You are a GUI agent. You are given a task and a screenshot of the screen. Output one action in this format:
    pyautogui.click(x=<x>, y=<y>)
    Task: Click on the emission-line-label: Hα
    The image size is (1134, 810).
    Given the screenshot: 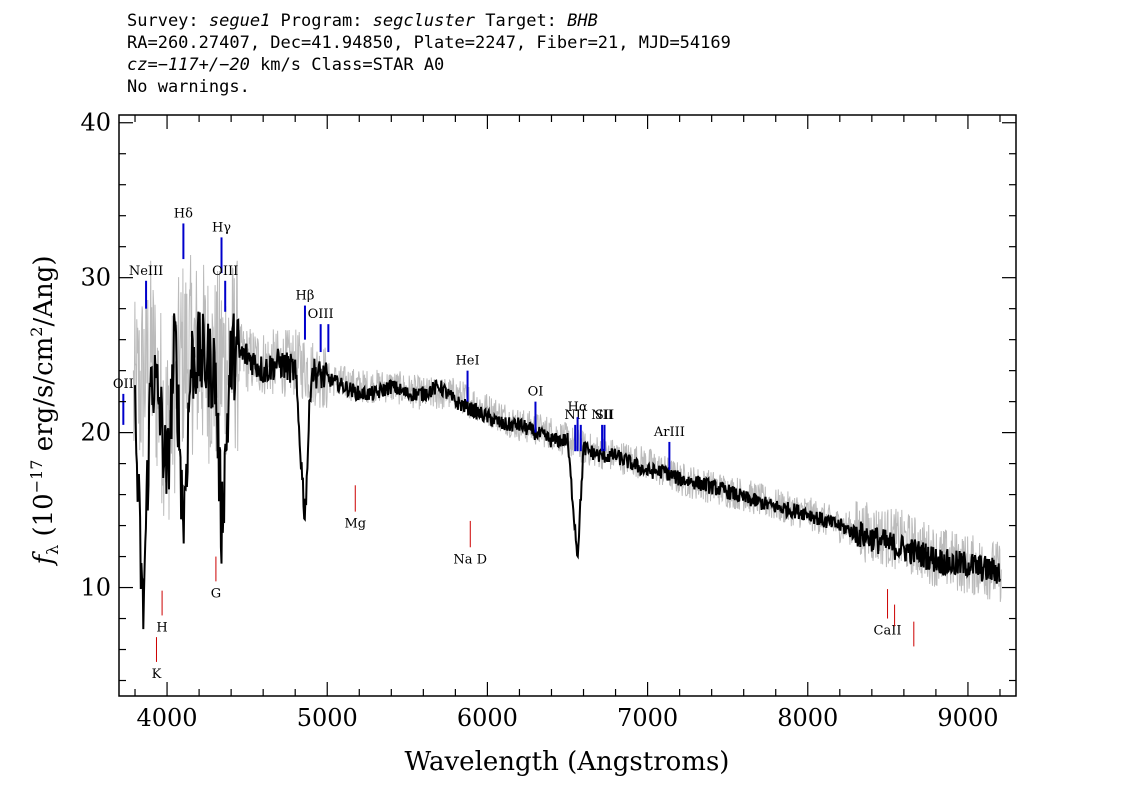 What is the action you would take?
    pyautogui.click(x=578, y=407)
    